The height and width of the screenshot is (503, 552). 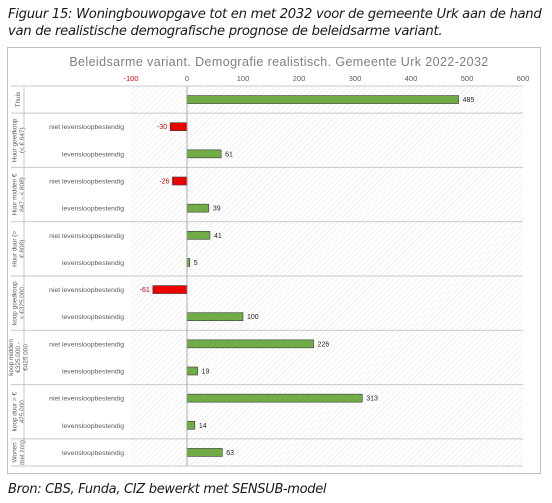 What do you see at coordinates (196, 263) in the screenshot?
I see `data-label: 5` at bounding box center [196, 263].